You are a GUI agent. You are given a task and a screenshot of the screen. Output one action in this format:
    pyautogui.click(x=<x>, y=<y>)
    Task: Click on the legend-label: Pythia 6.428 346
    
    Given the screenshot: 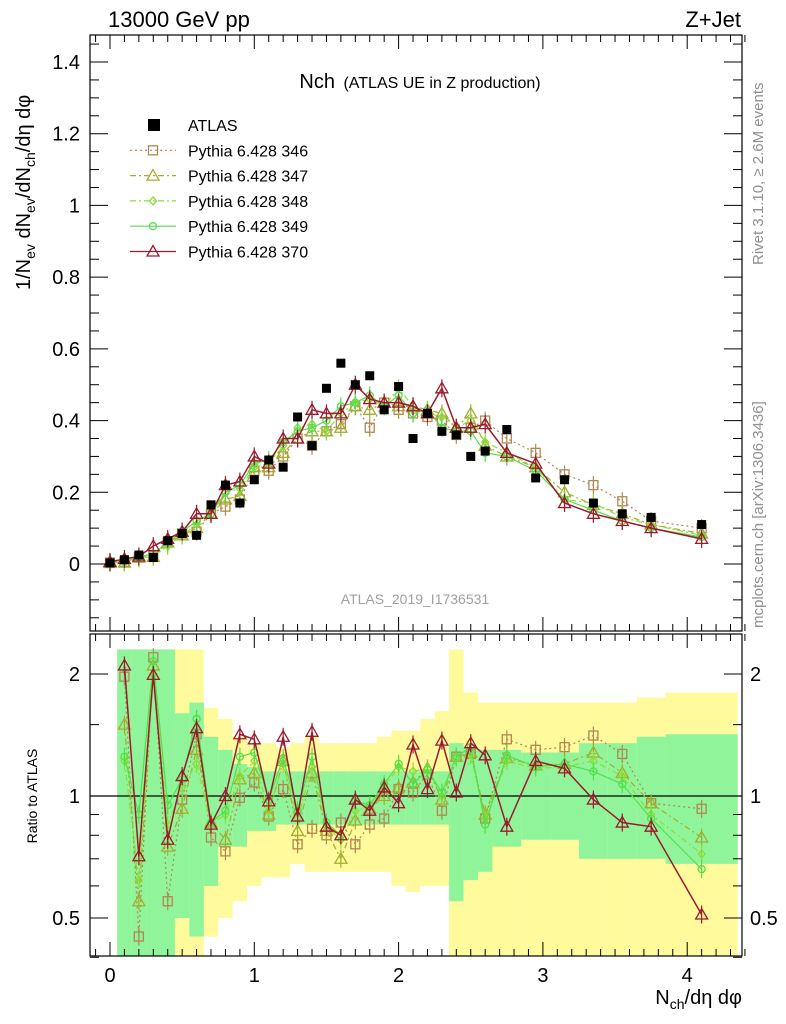 What is the action you would take?
    pyautogui.click(x=248, y=151)
    